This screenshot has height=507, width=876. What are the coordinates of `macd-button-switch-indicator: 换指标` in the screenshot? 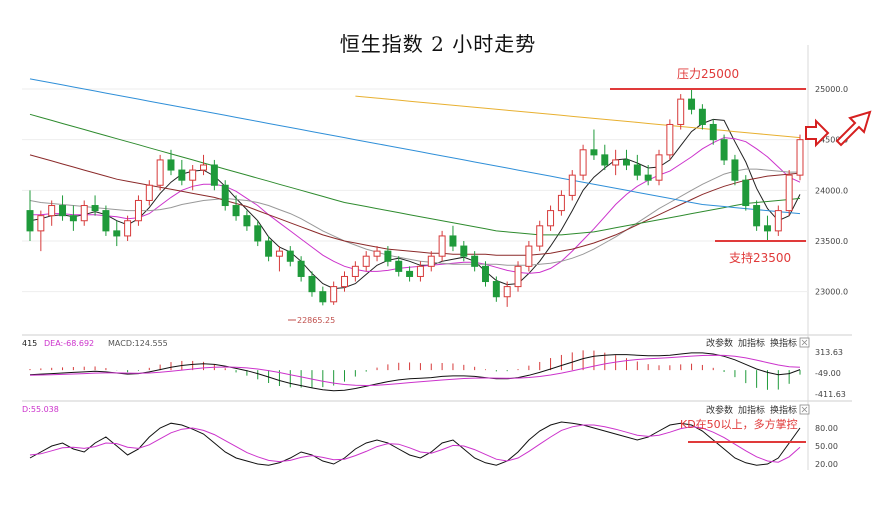 It's located at (783, 343).